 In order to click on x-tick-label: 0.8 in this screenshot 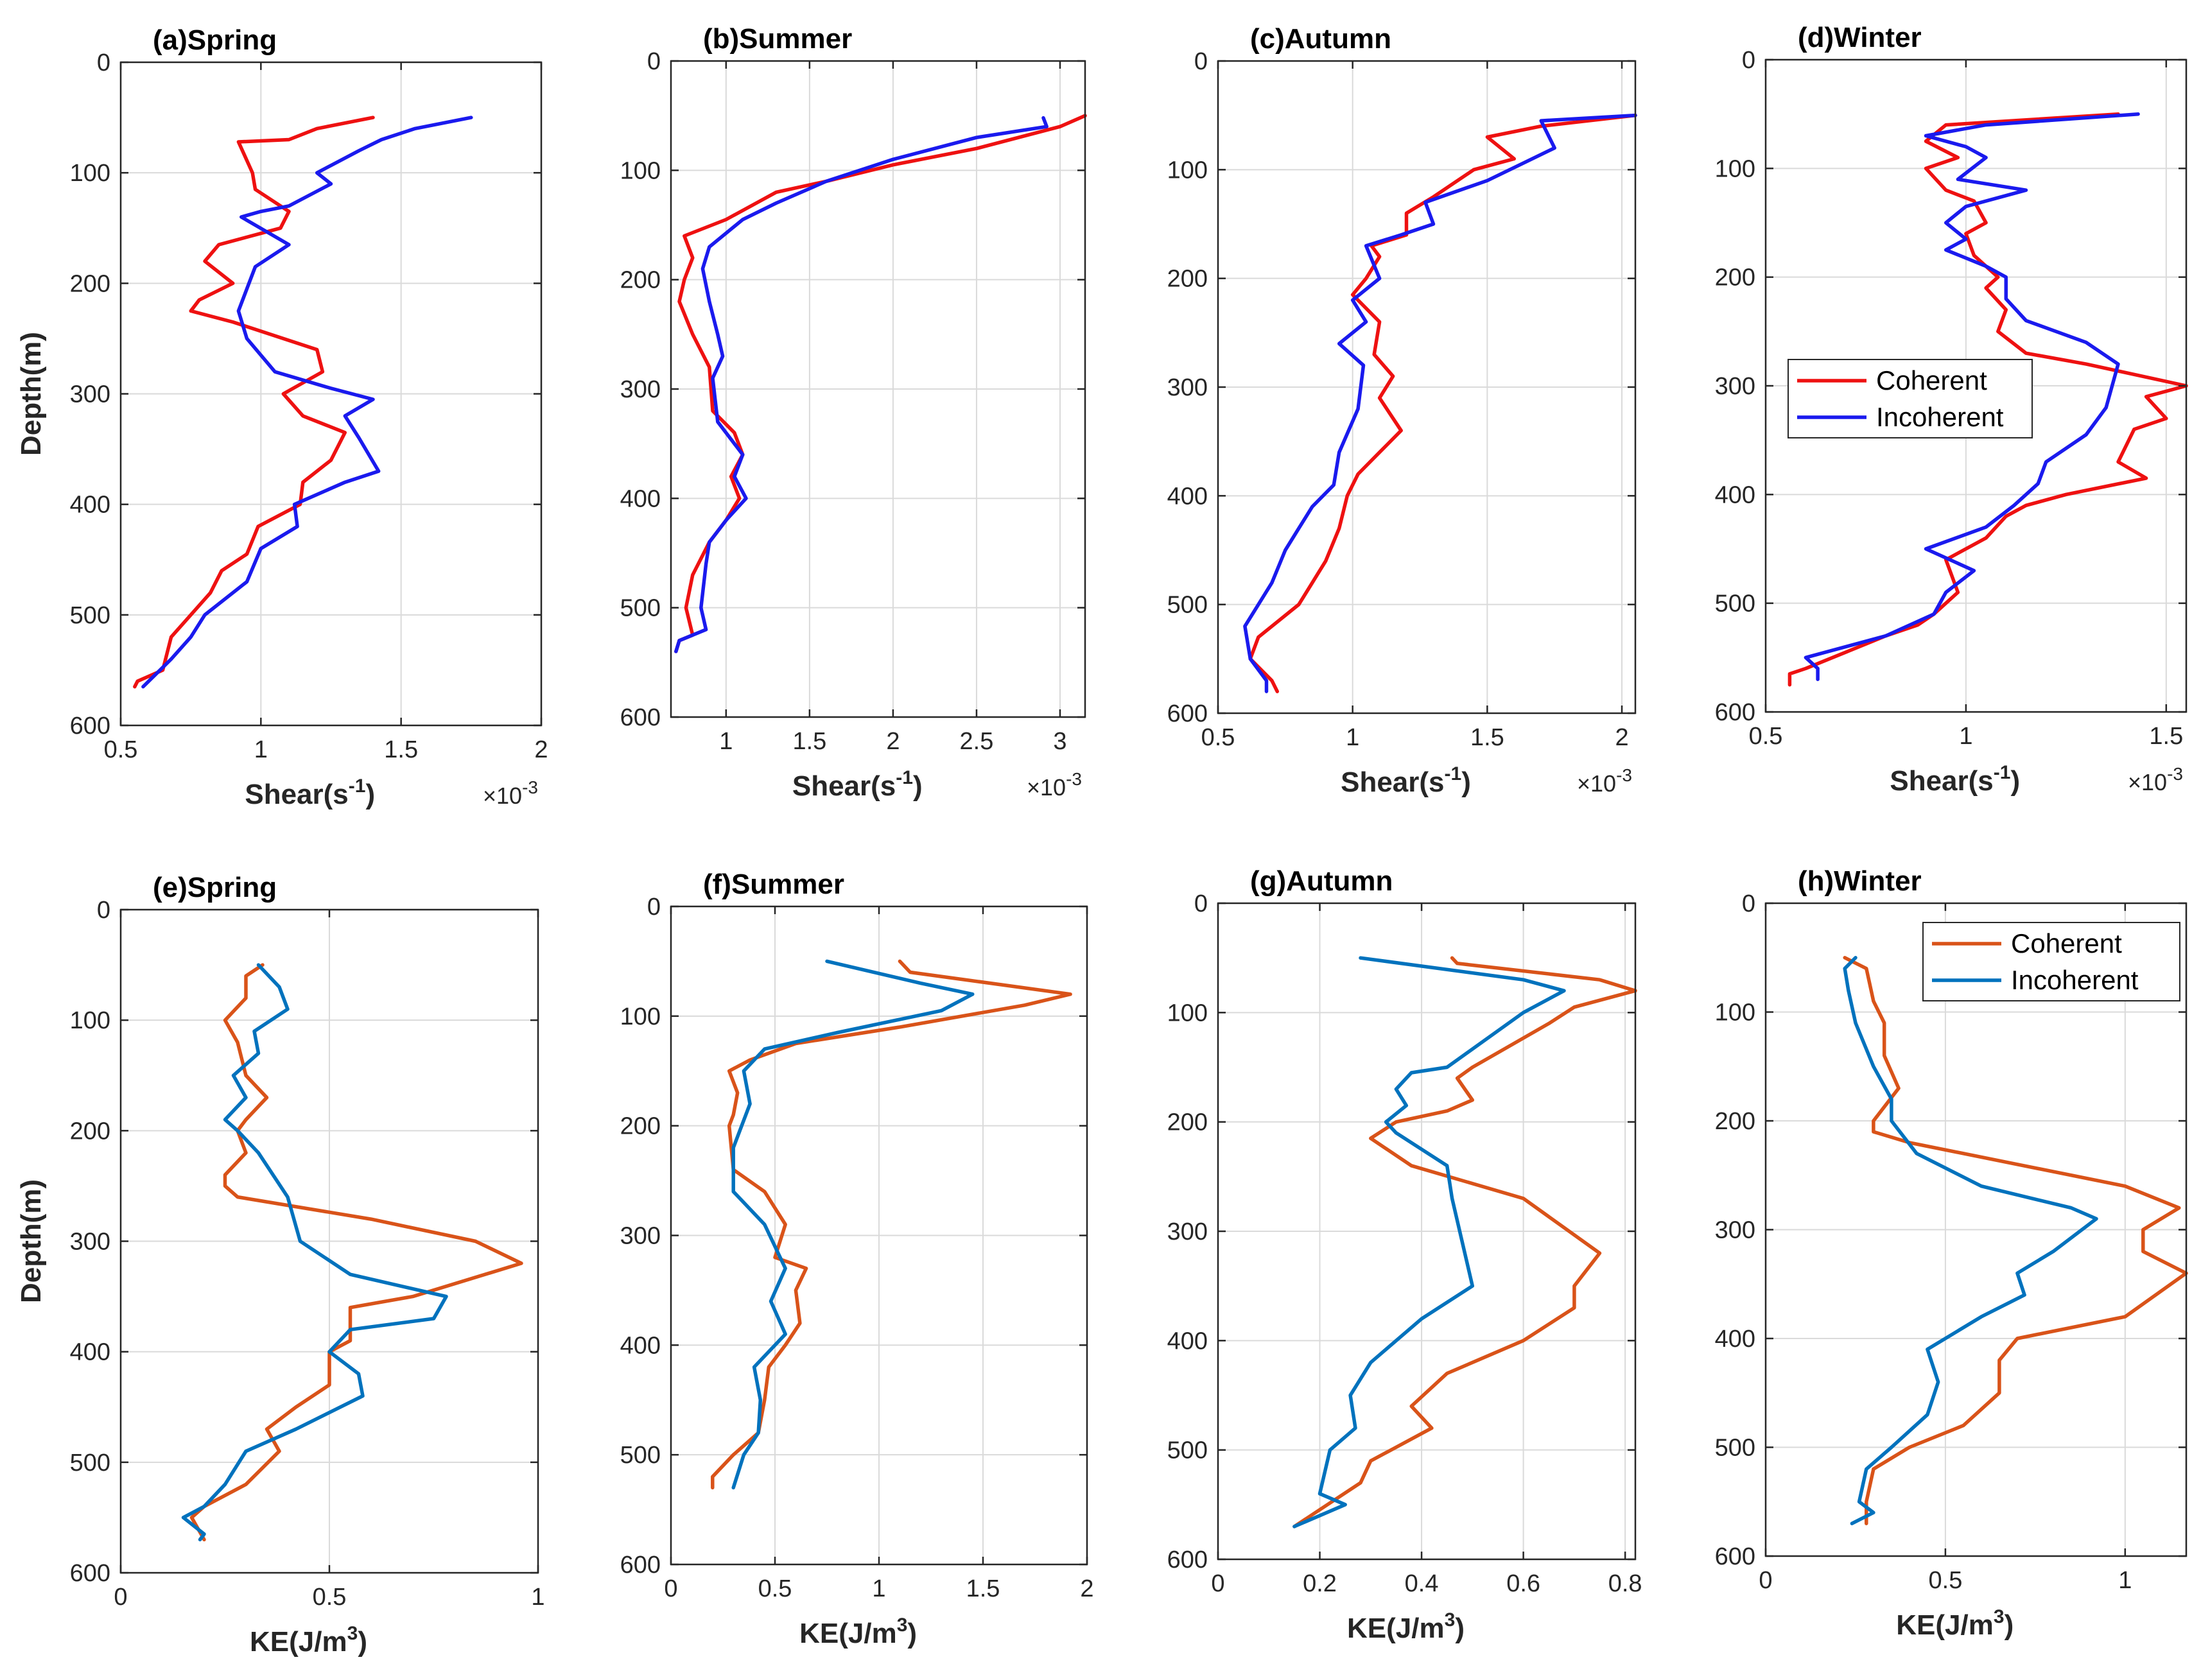, I will do `click(1625, 1584)`.